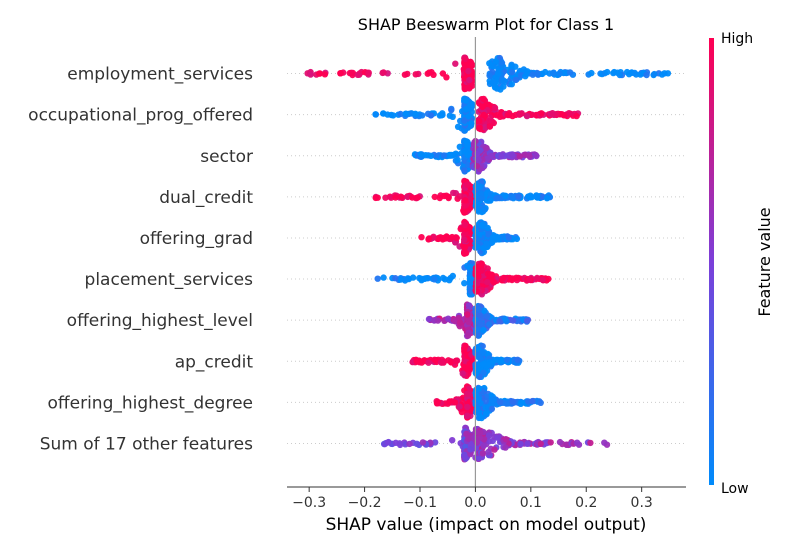  I want to click on colorbar-high-label: High, so click(737, 39).